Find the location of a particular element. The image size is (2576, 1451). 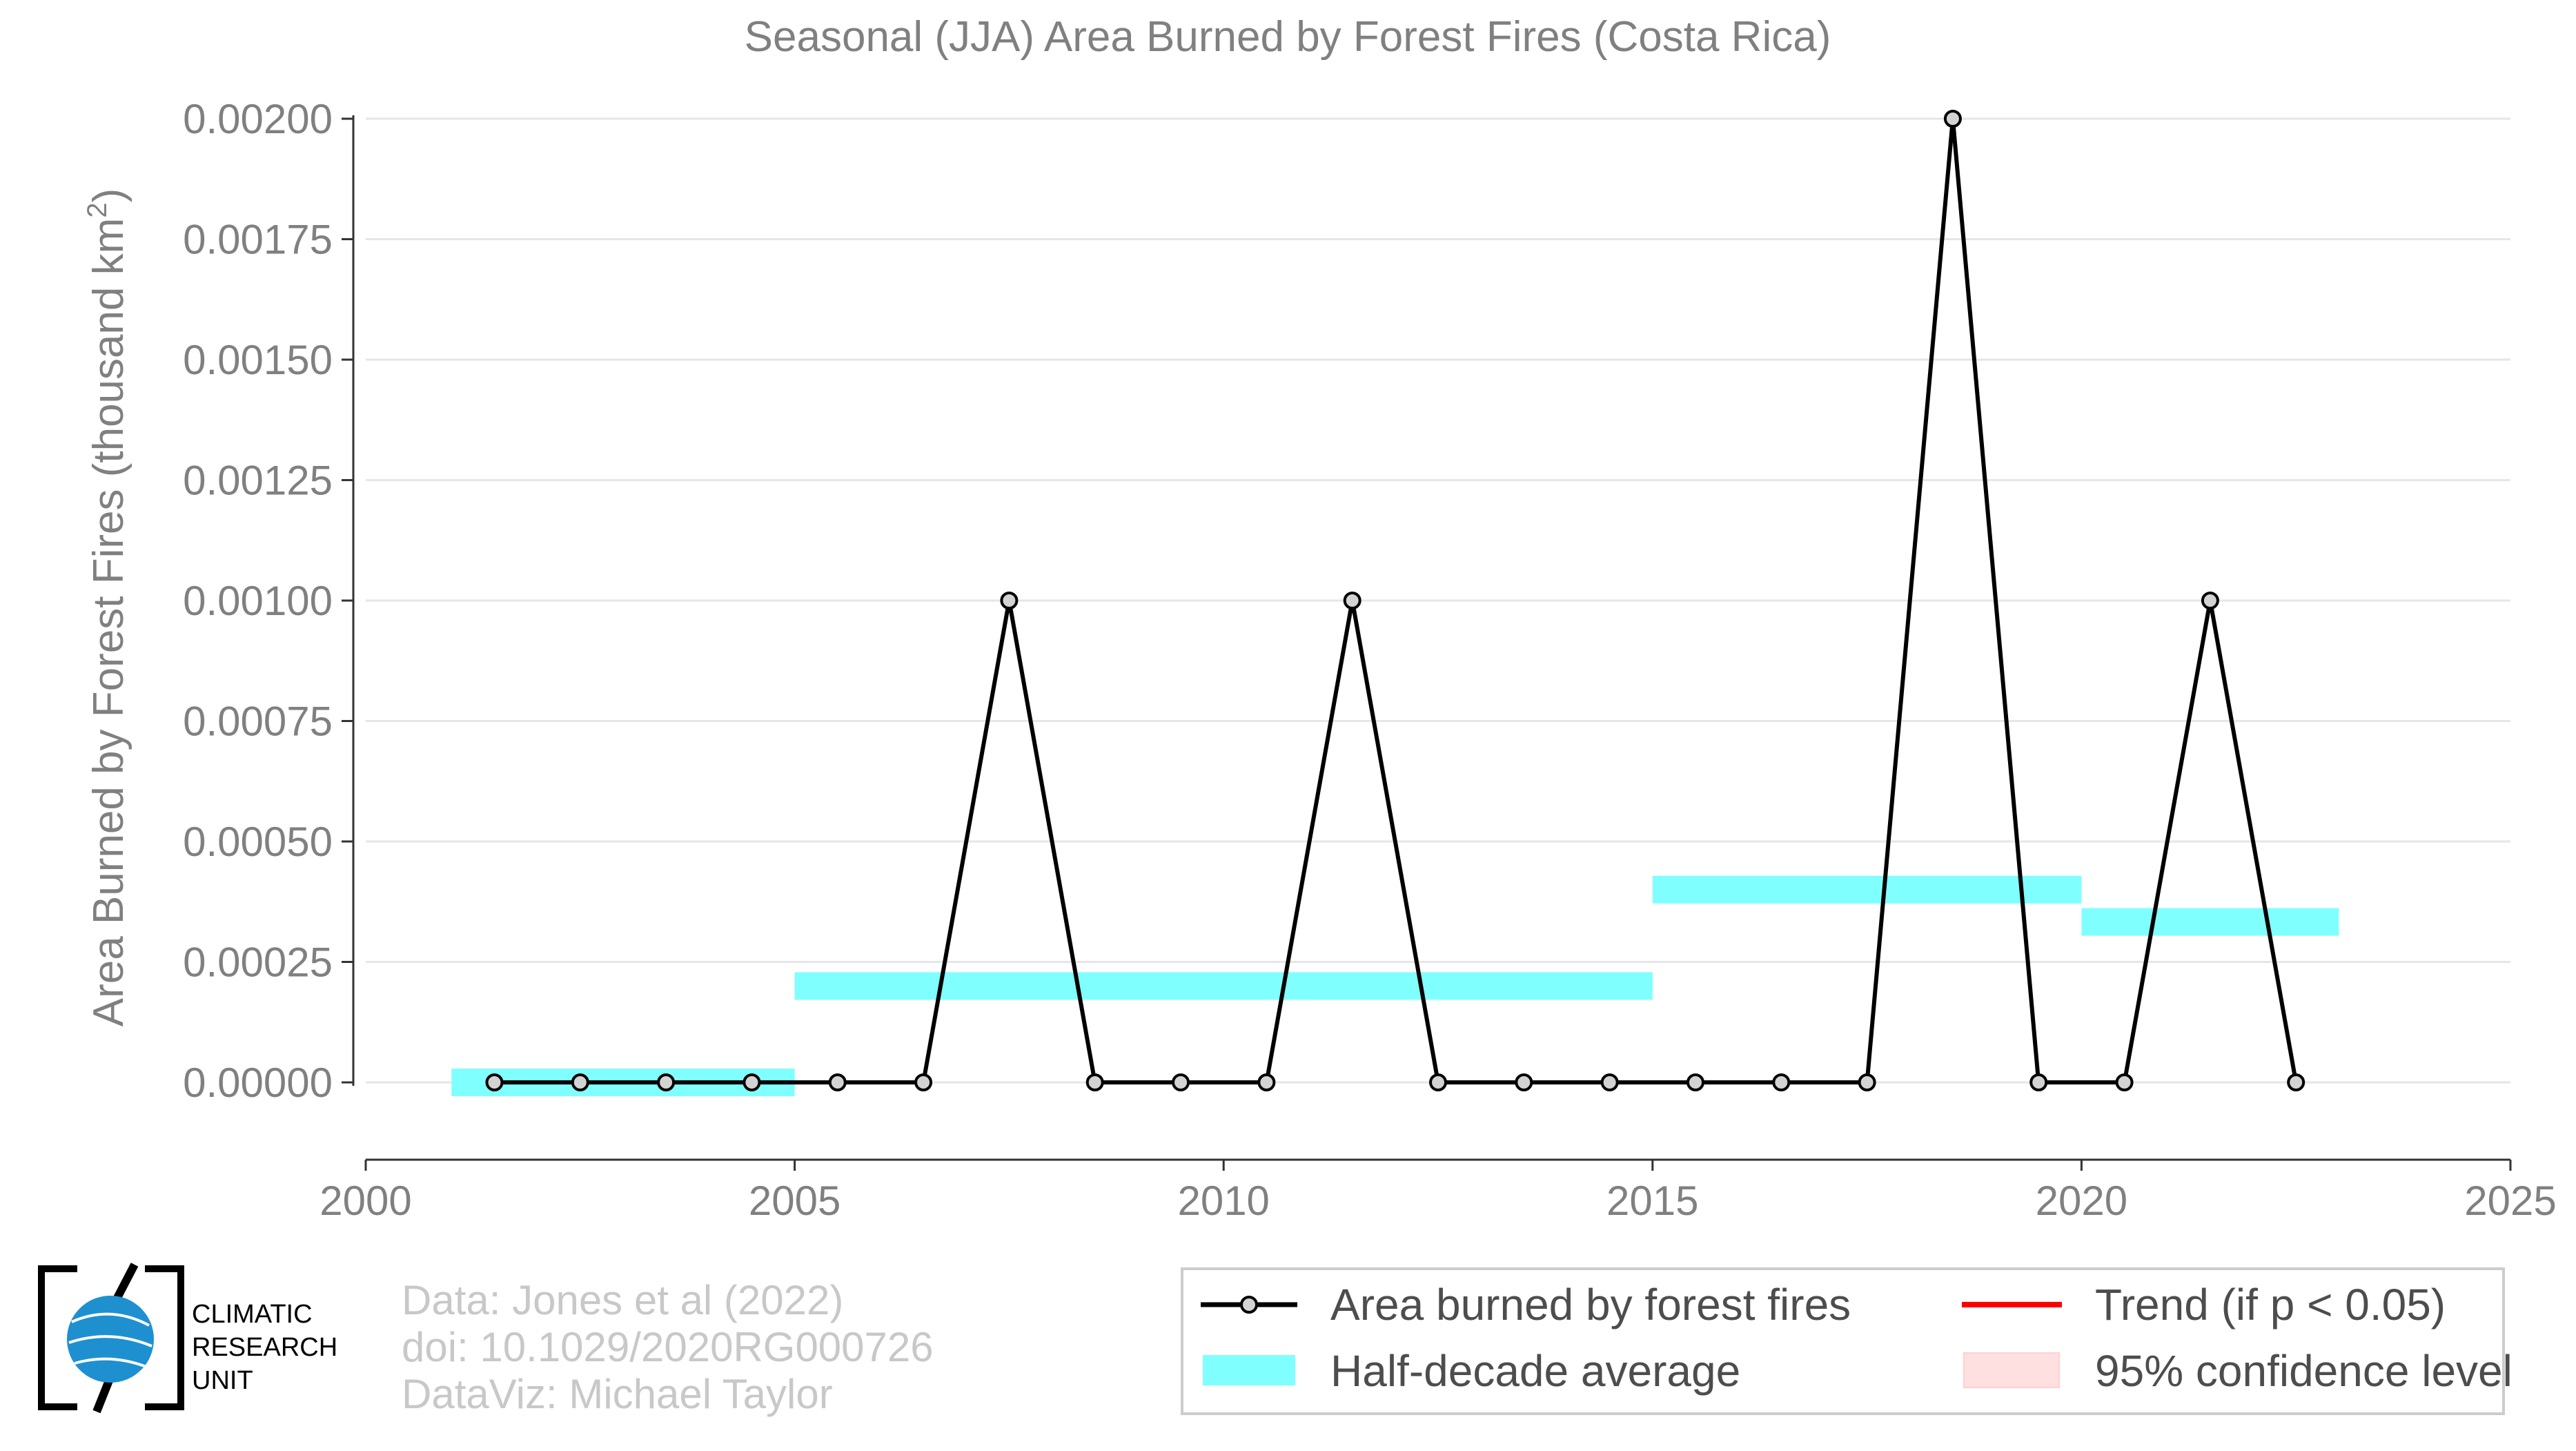

x-tick-label: 2020 is located at coordinates (2081, 1201).